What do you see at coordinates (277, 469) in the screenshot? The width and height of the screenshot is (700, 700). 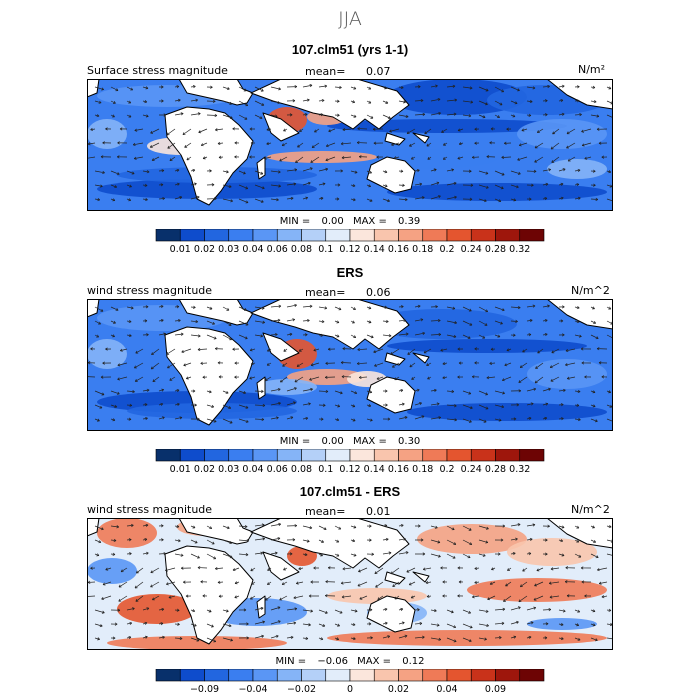 I see `colorbar-tick-label: 0.06` at bounding box center [277, 469].